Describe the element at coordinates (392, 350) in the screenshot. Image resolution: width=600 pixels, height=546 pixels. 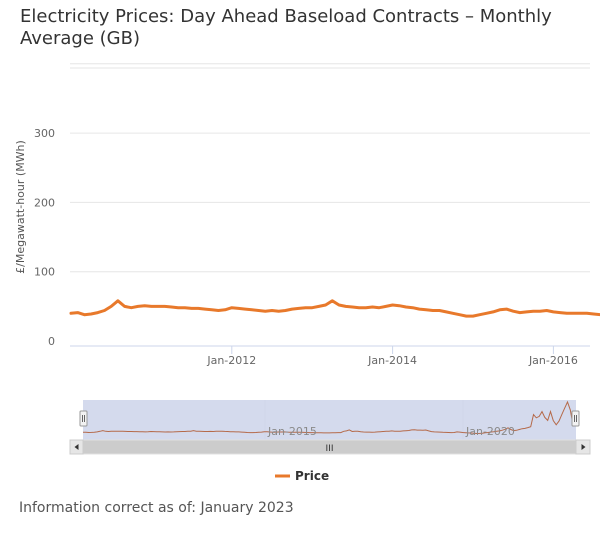
I see `x-tick-marks` at that location.